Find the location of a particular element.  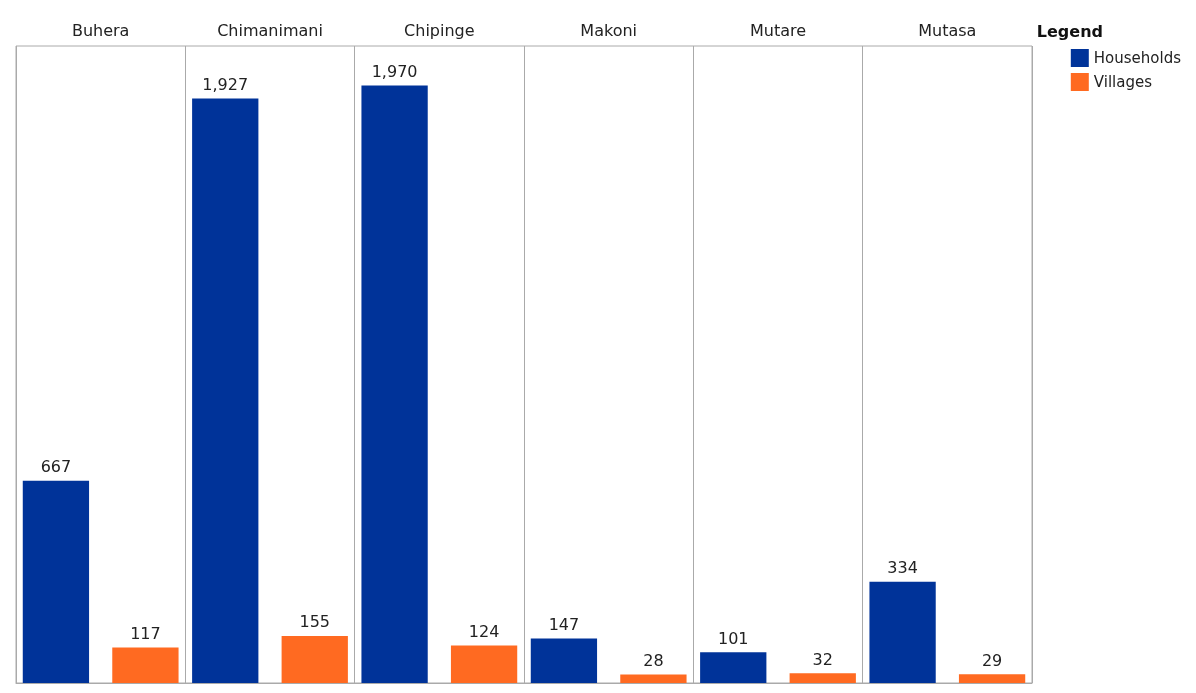

data-label: 117 is located at coordinates (145, 634).